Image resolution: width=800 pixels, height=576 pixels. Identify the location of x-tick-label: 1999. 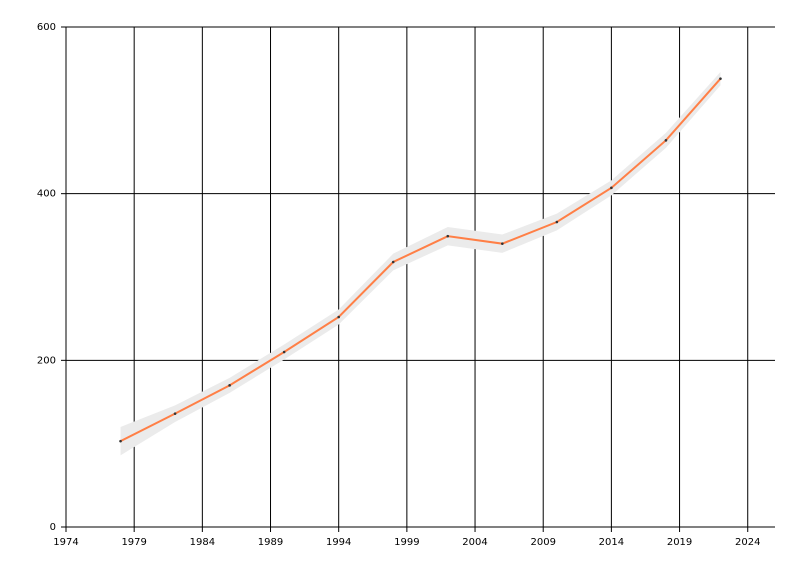
(406, 542).